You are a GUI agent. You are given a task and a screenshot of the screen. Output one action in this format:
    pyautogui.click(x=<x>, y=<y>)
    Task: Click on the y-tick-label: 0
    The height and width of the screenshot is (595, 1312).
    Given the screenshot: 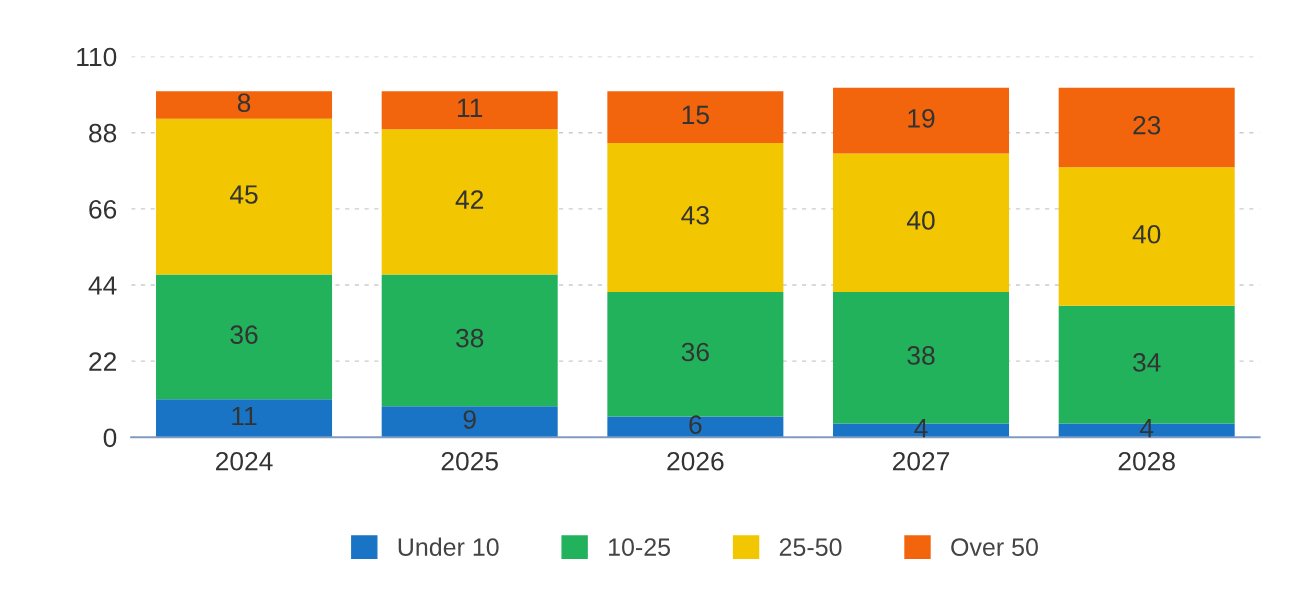 What is the action you would take?
    pyautogui.click(x=110, y=438)
    